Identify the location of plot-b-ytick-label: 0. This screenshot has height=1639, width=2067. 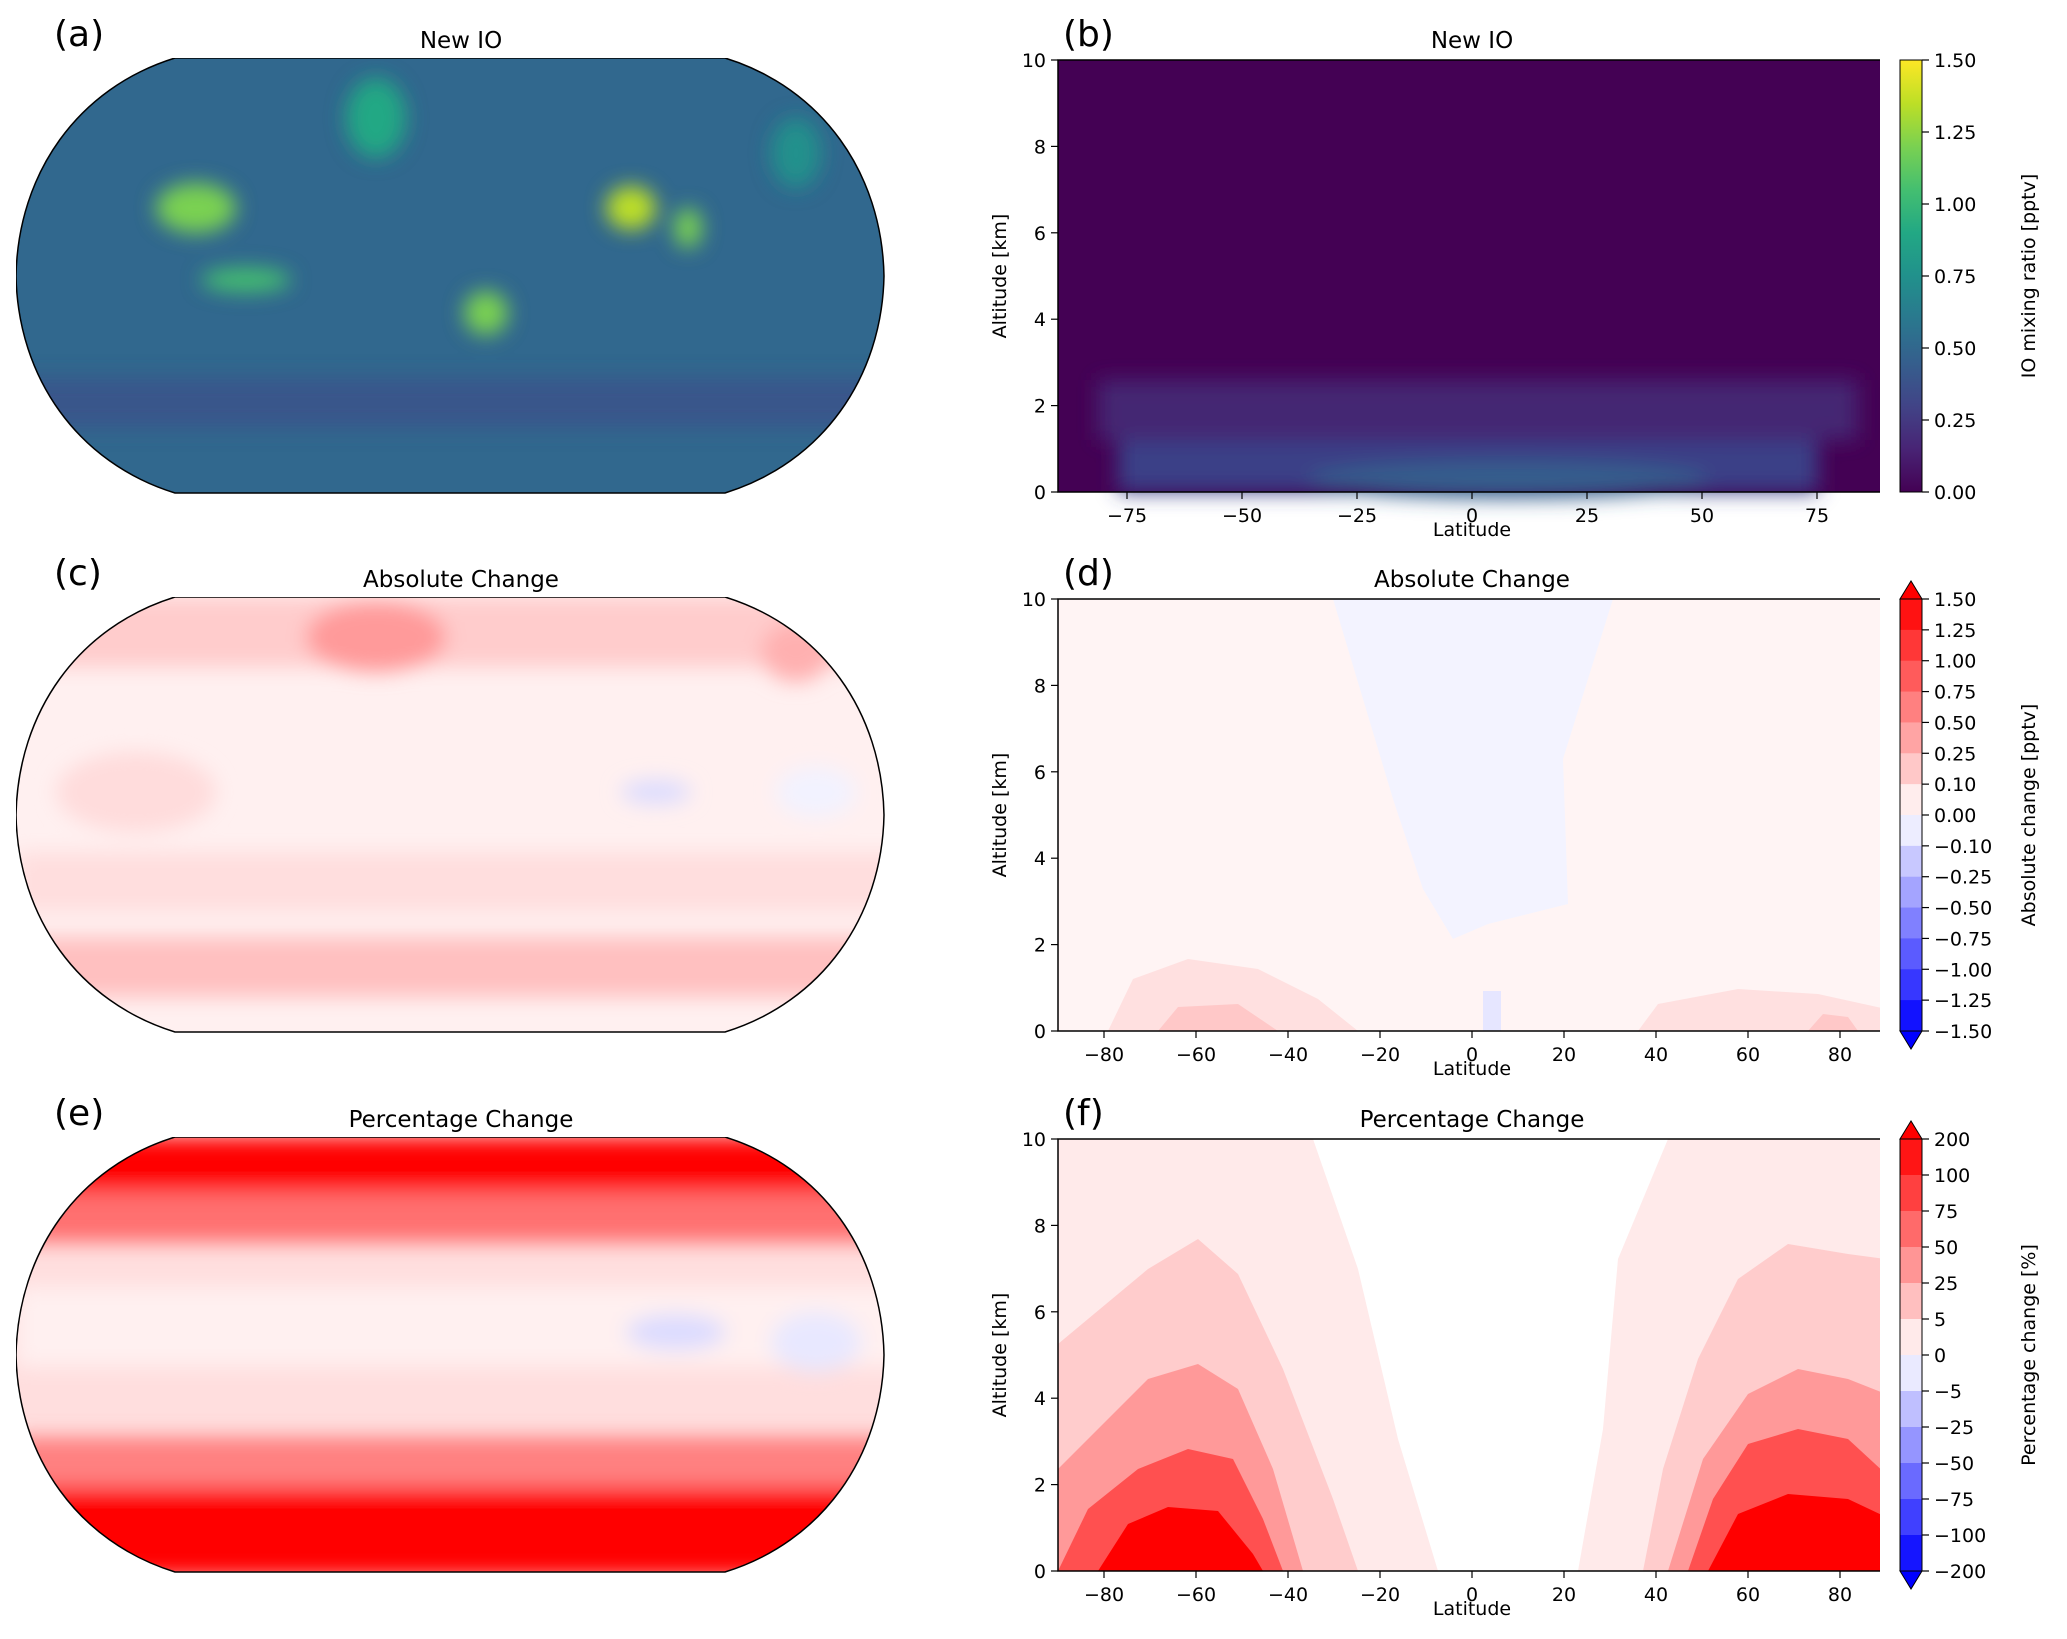
(1040, 493).